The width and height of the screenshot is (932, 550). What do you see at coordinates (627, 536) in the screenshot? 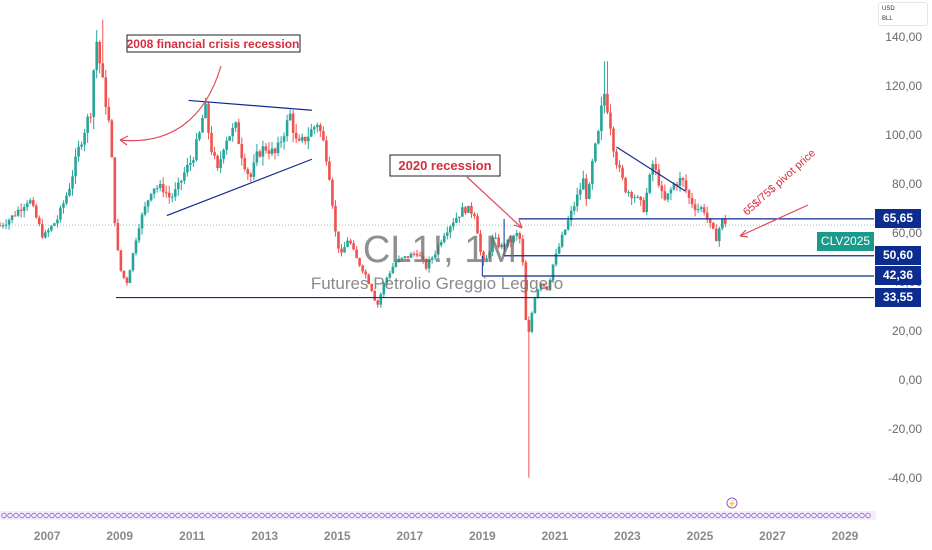
I see `x-tick-label: 2023` at bounding box center [627, 536].